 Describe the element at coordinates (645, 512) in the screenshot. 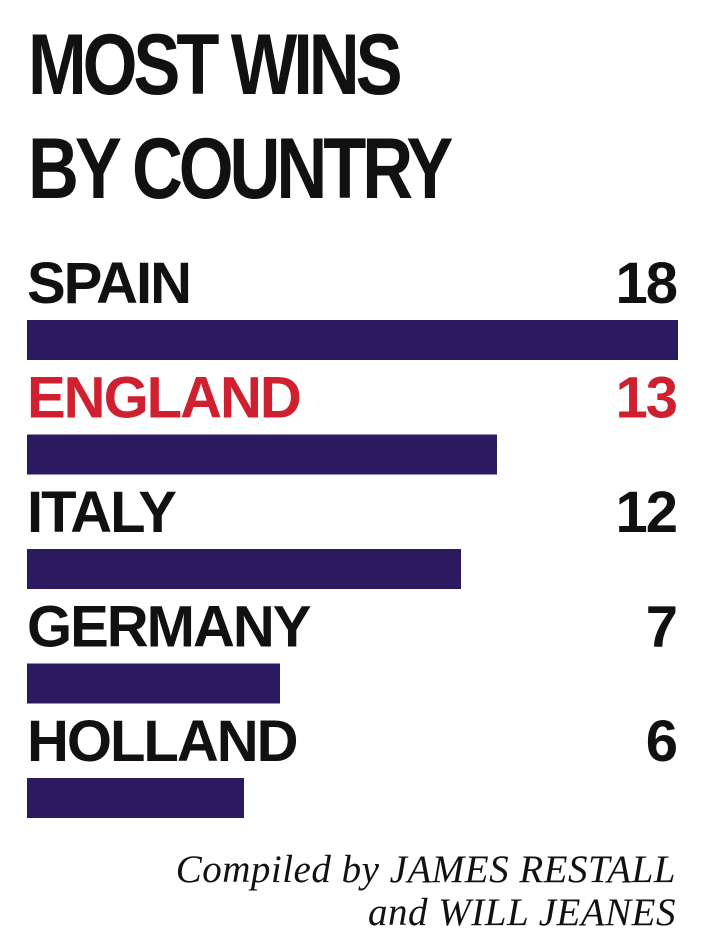

I see `value-label-italy: 12` at that location.